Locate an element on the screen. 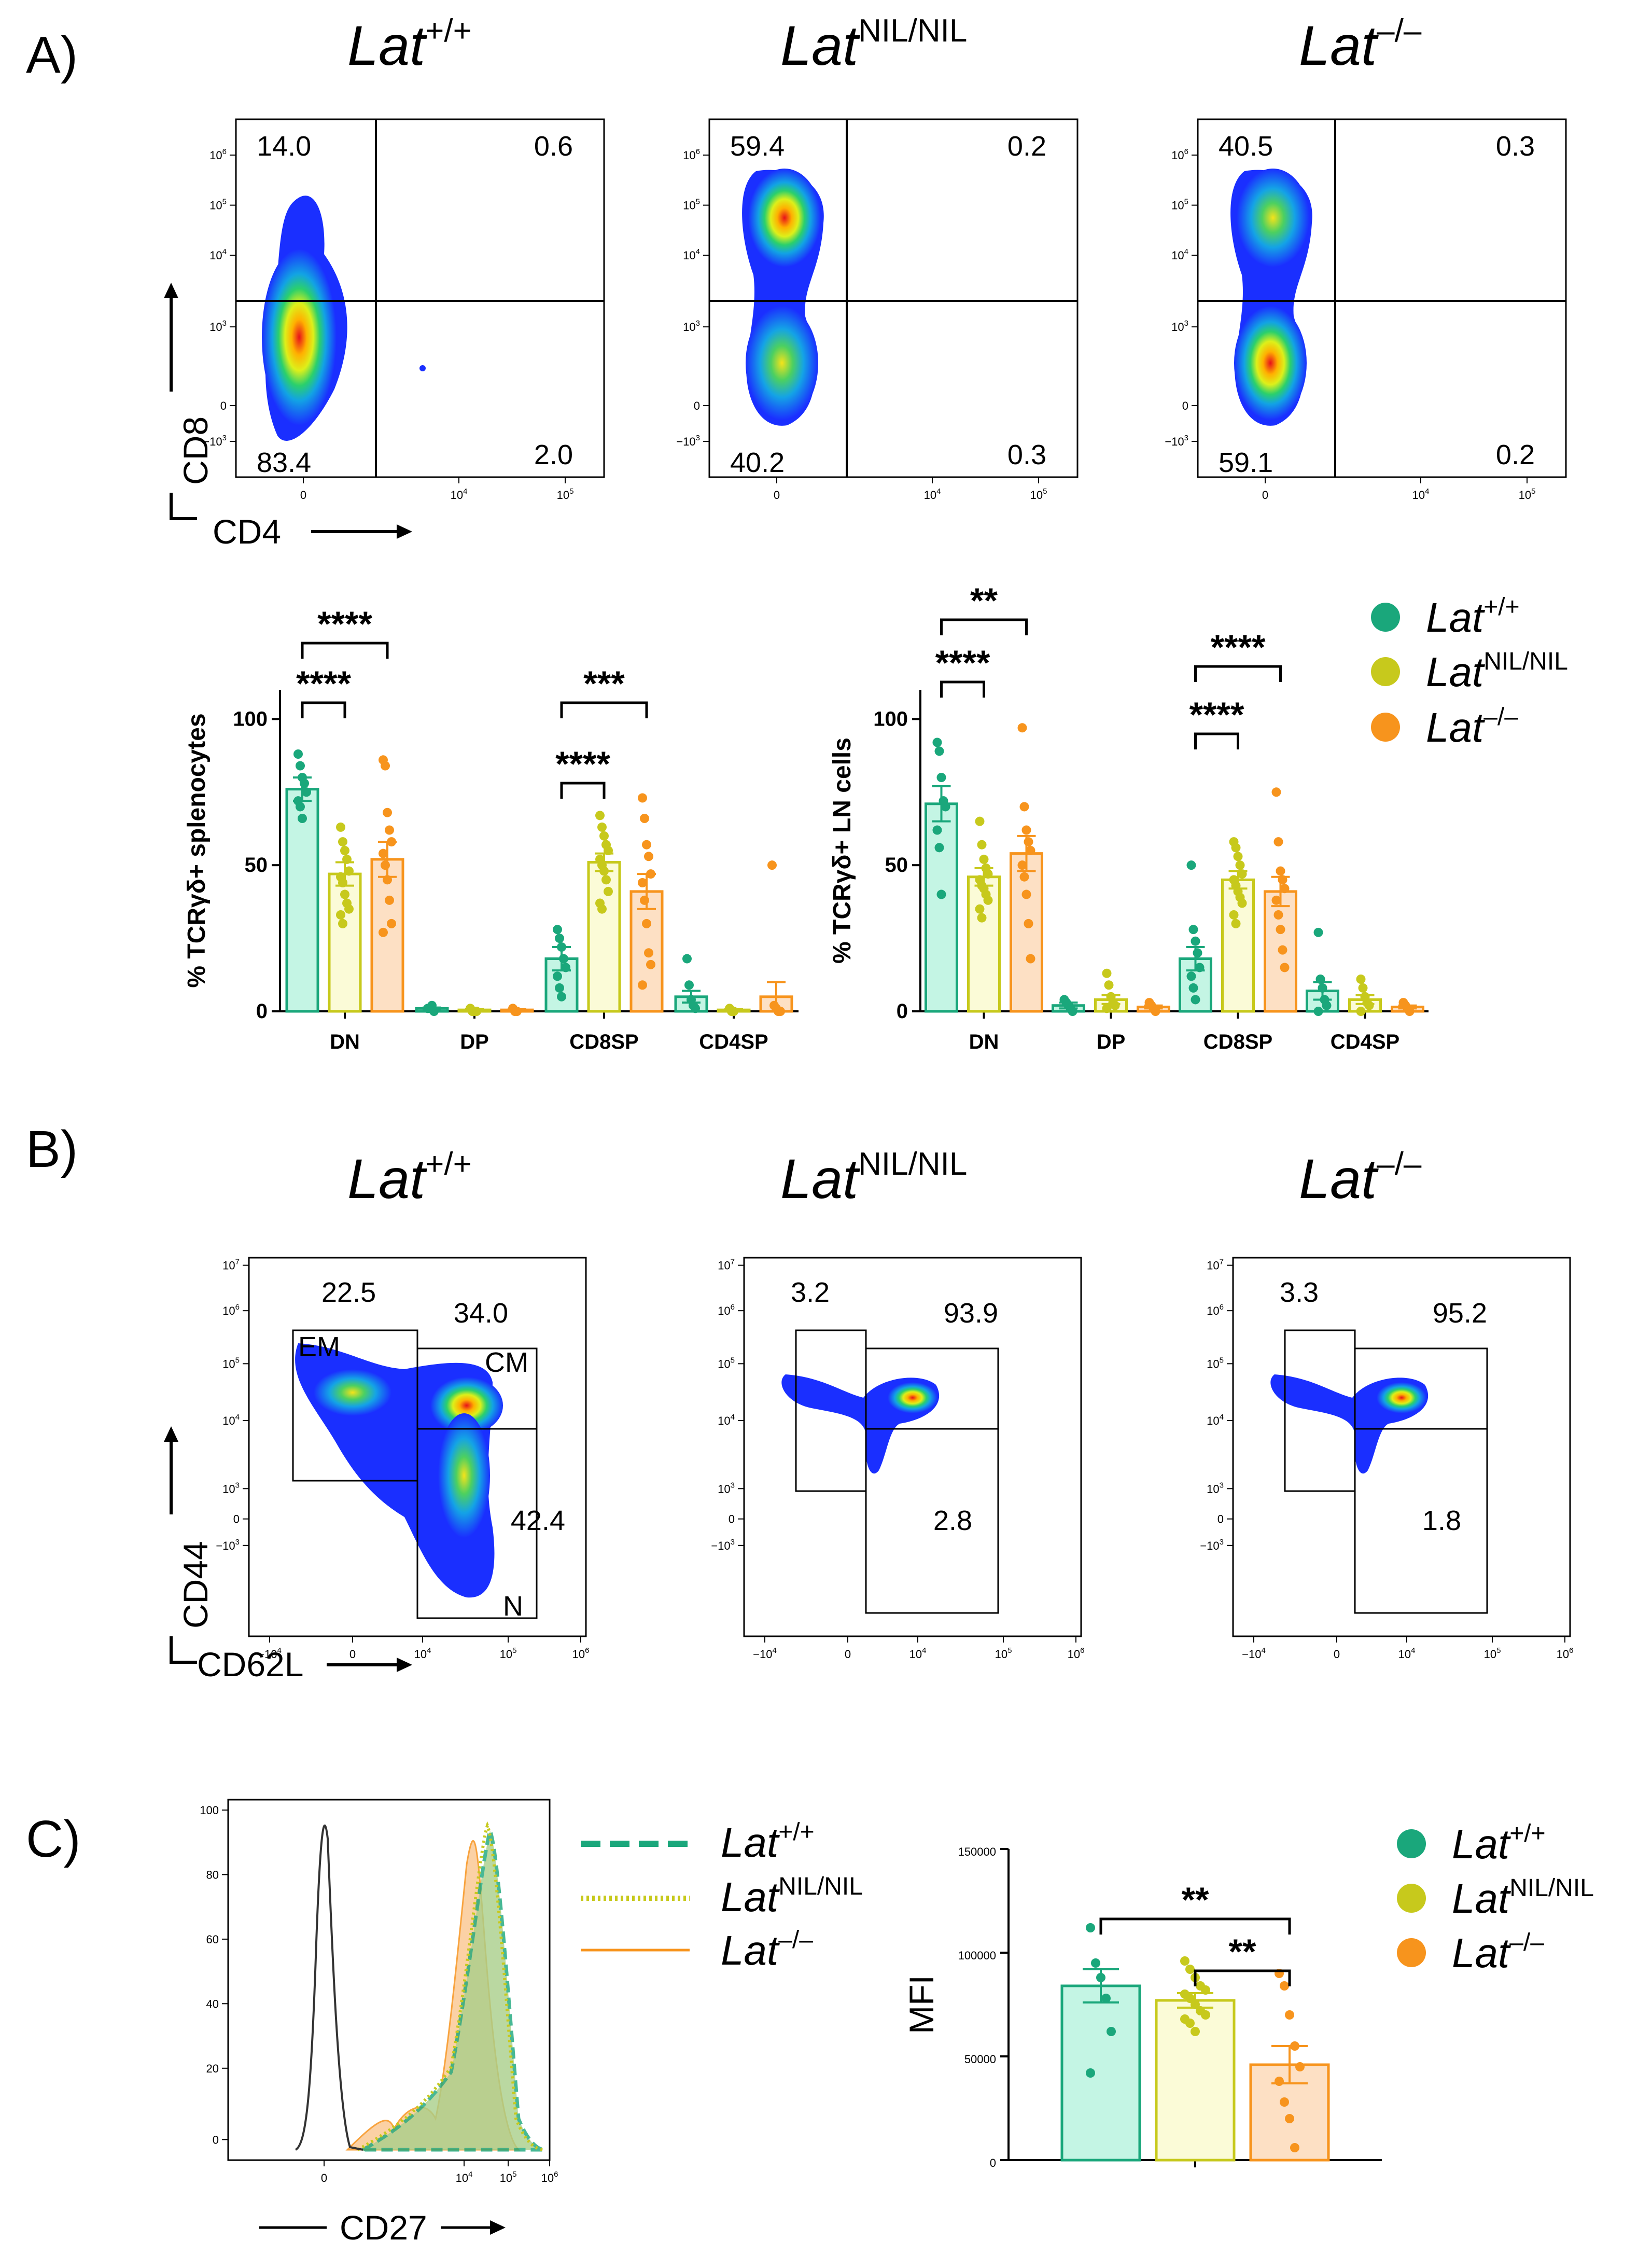 The image size is (1652, 2254). gate-naive-name: N is located at coordinates (513, 1607).